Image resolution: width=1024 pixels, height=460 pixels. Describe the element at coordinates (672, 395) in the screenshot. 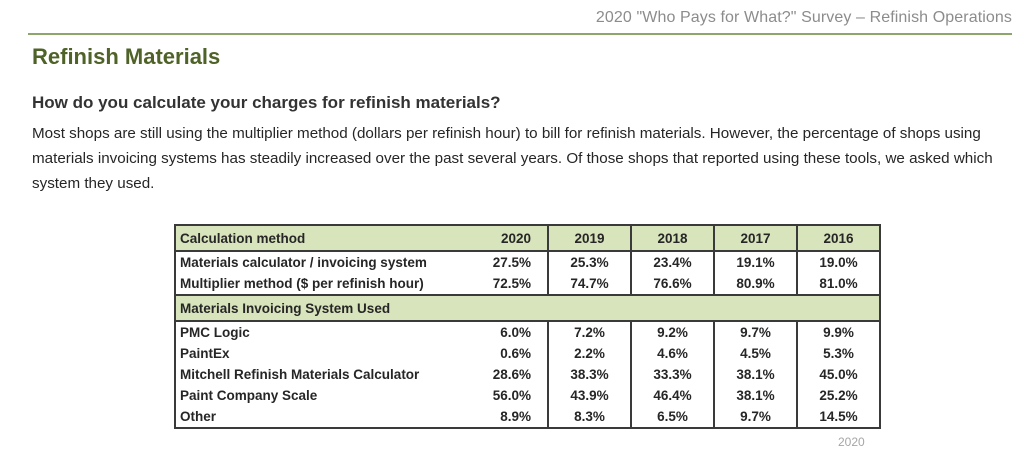

I see `cell-value: 46.4%` at that location.